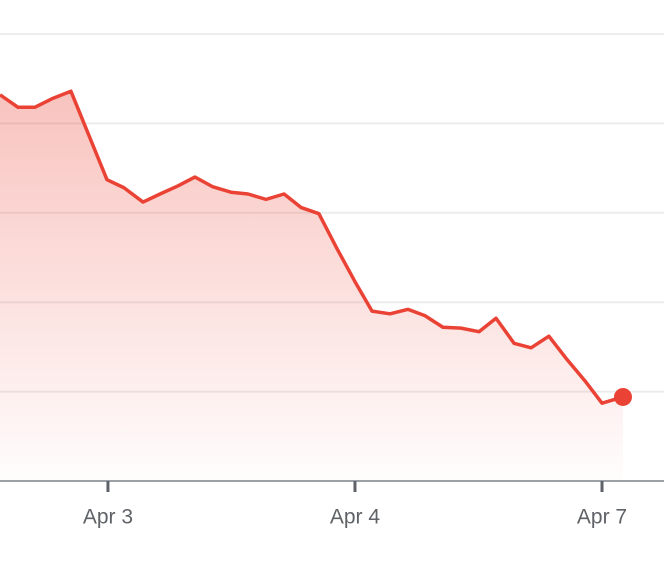 The width and height of the screenshot is (664, 570). Describe the element at coordinates (602, 517) in the screenshot. I see `x-tick-label: Apr 7` at that location.